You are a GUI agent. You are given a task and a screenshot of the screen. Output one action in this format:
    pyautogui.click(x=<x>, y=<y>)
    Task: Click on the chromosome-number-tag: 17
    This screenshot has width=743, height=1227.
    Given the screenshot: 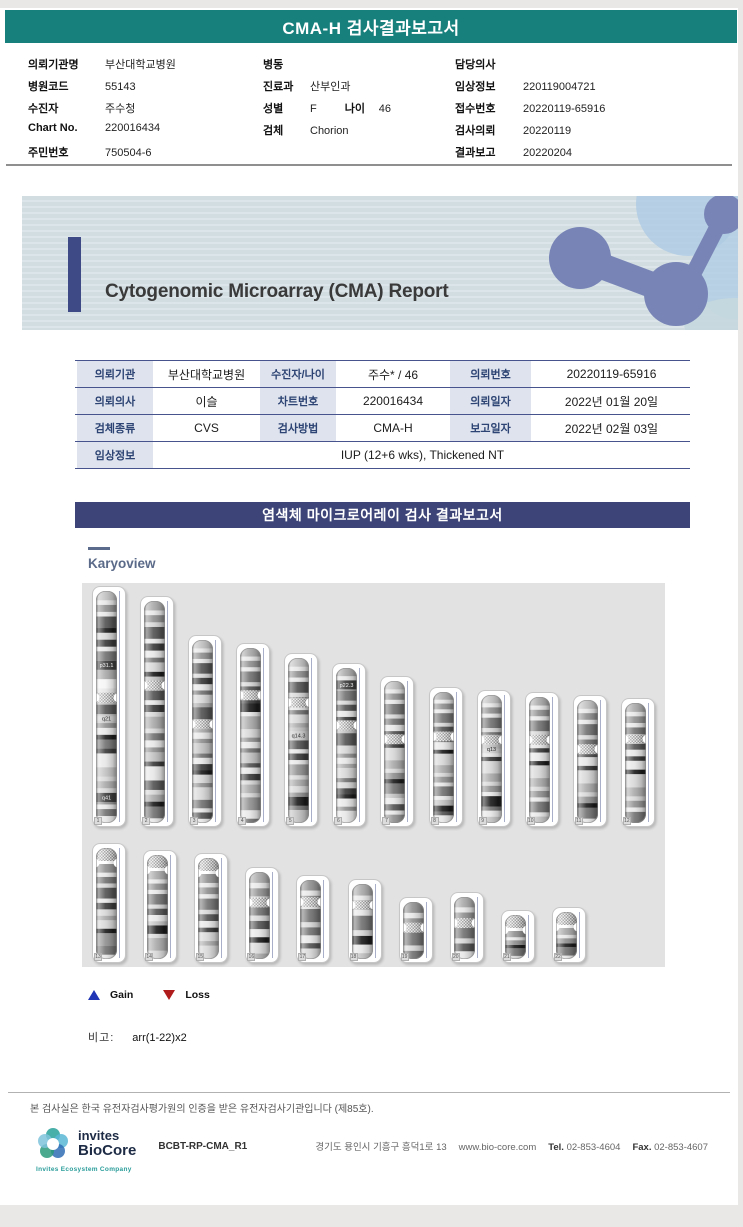 What is the action you would take?
    pyautogui.click(x=302, y=957)
    